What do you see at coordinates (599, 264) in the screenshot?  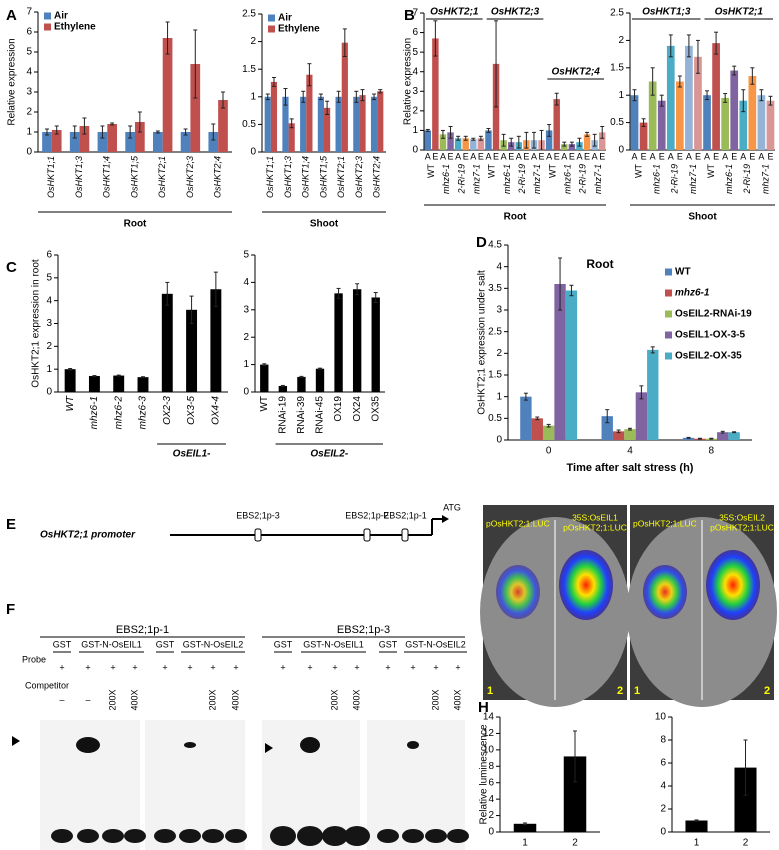 I see `chart-title: Root` at bounding box center [599, 264].